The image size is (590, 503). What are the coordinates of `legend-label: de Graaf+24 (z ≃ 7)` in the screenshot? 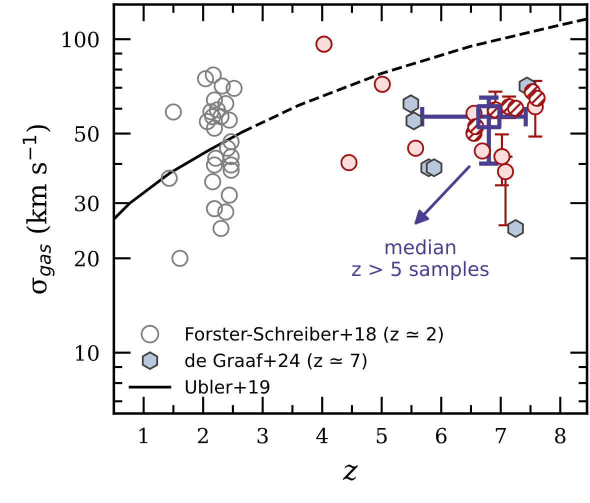 It's located at (275, 361).